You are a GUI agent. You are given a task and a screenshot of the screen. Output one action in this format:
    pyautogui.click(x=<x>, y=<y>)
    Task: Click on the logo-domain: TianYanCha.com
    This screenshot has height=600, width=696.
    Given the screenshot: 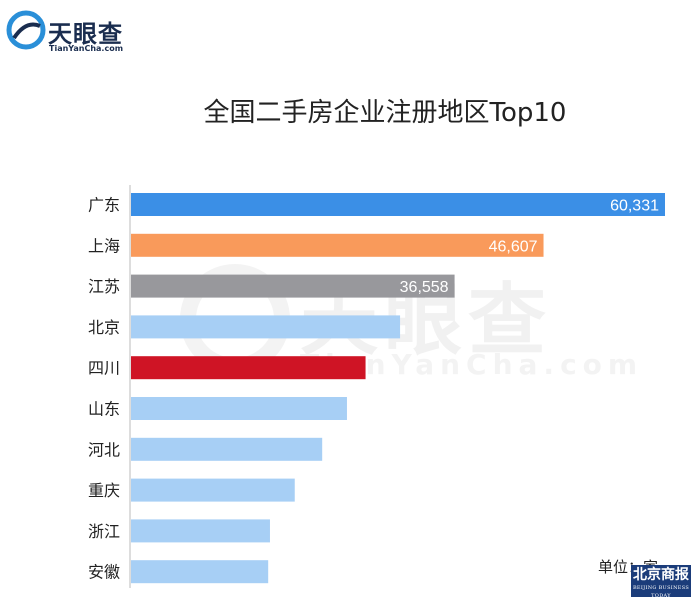 What is the action you would take?
    pyautogui.click(x=86, y=48)
    